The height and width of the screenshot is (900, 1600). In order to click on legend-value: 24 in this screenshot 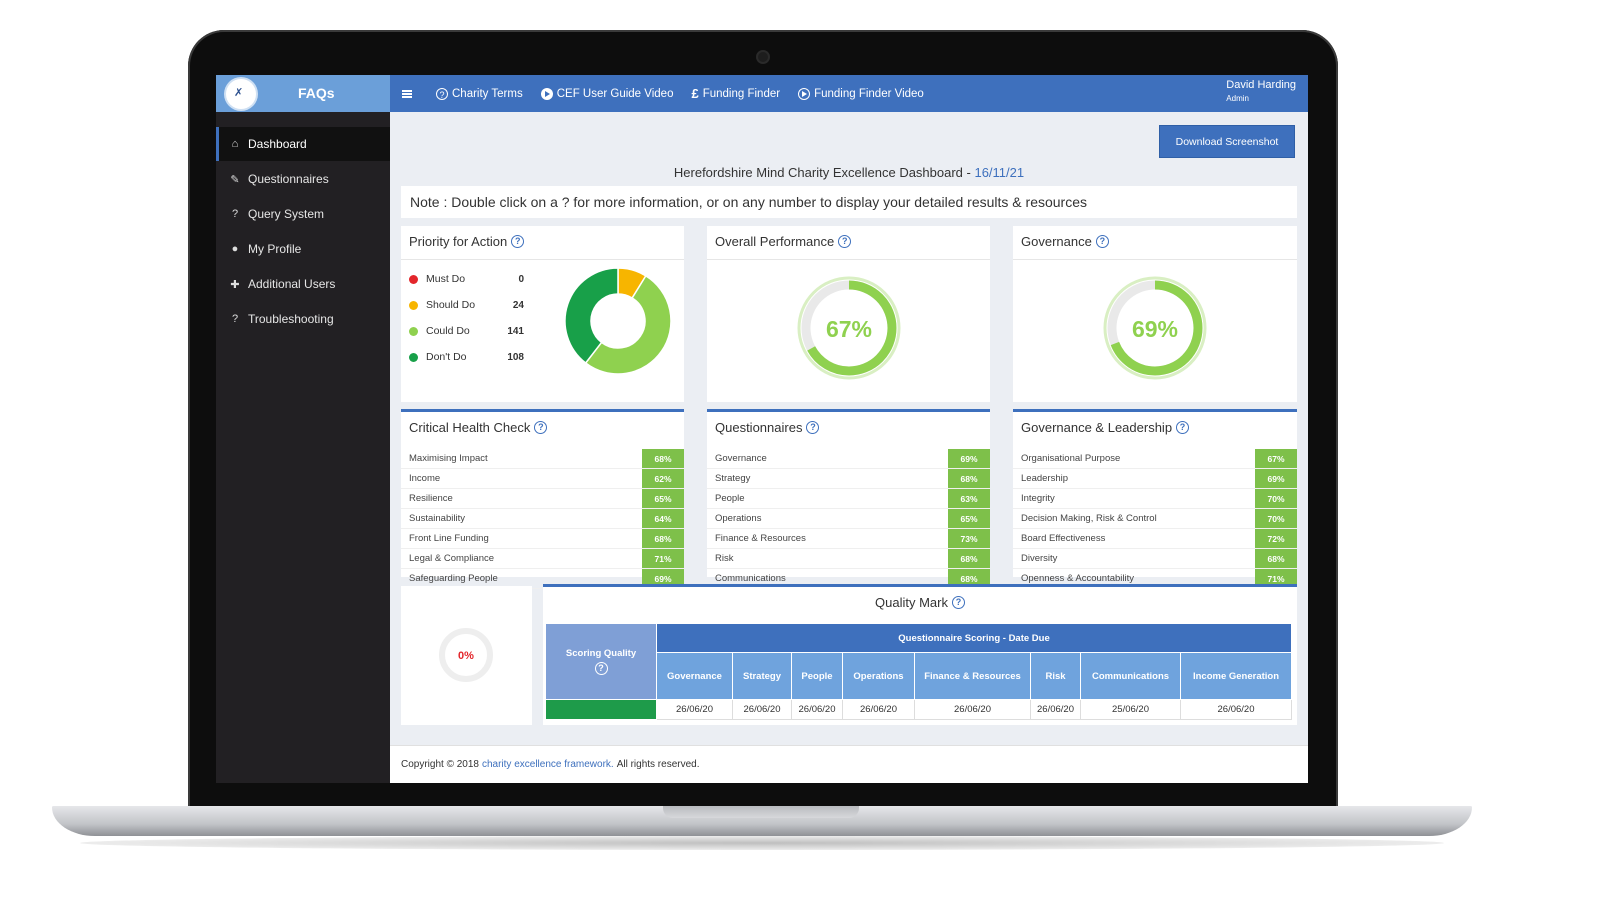, I will do `click(518, 305)`.